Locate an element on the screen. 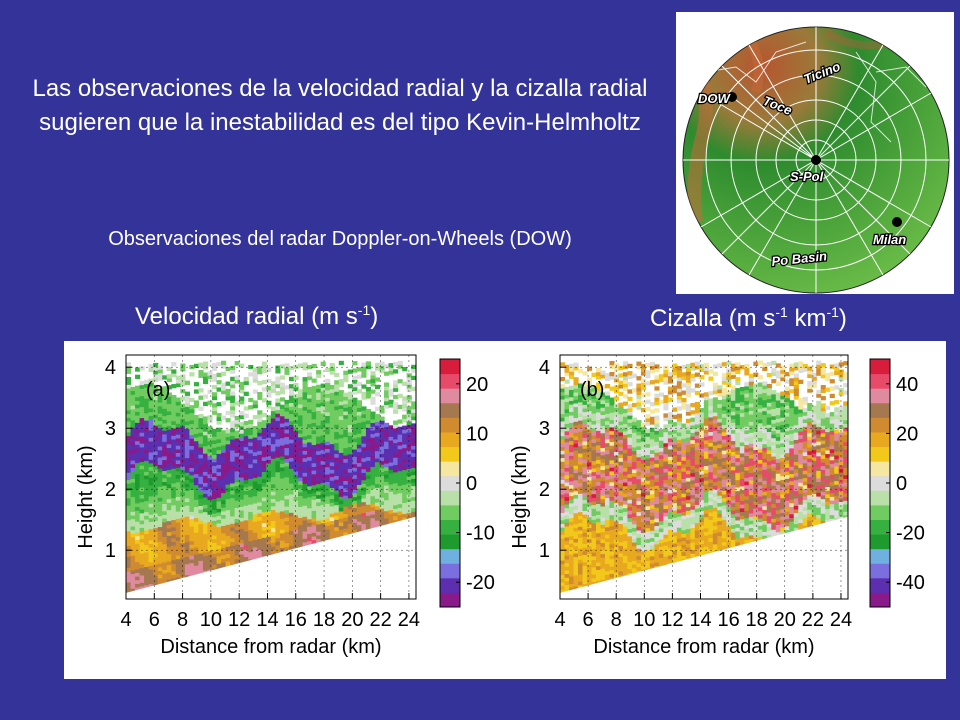 Image resolution: width=960 pixels, height=720 pixels. spol-label: S-Pol is located at coordinates (807, 176).